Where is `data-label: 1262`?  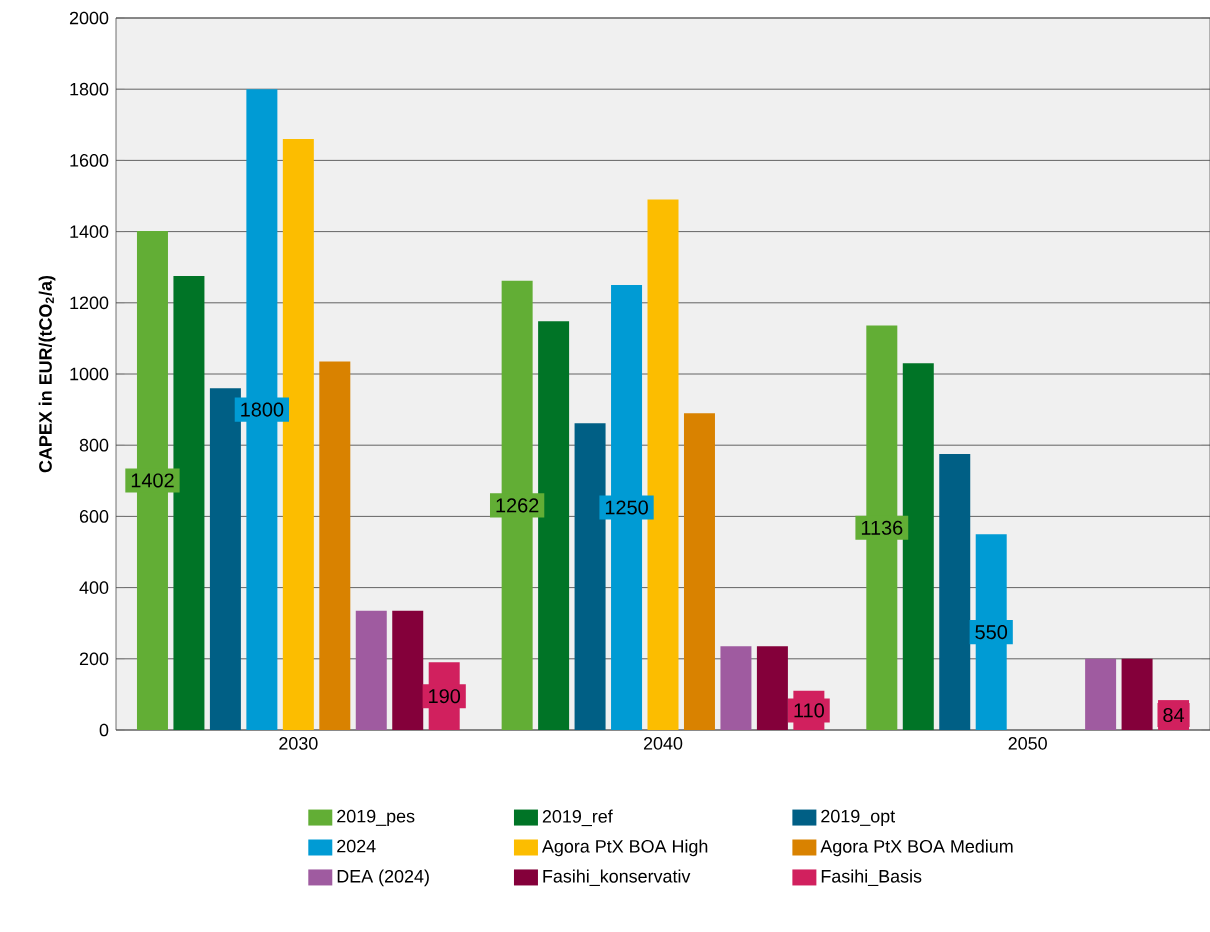
data-label: 1262 is located at coordinates (517, 505).